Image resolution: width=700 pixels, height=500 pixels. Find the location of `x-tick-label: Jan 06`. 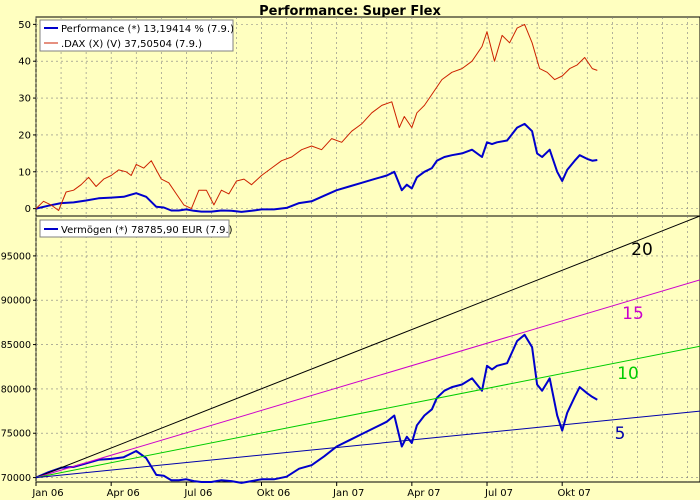

x-tick-label: Jan 06 is located at coordinates (47, 493).